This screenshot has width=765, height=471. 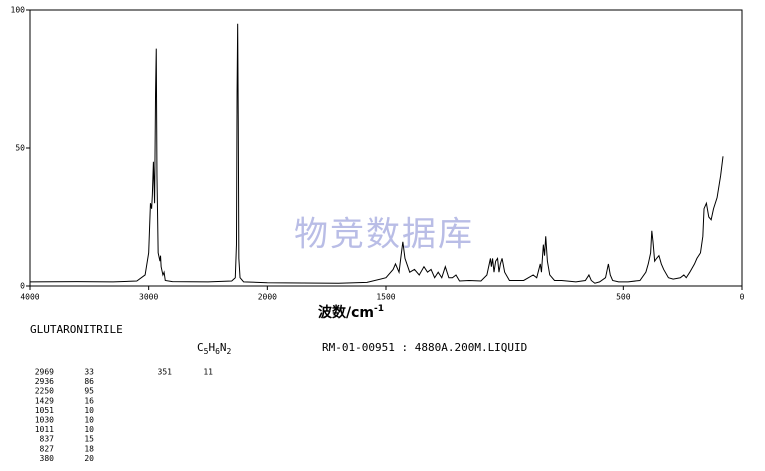 I want to click on formula-element: C, so click(x=200, y=347).